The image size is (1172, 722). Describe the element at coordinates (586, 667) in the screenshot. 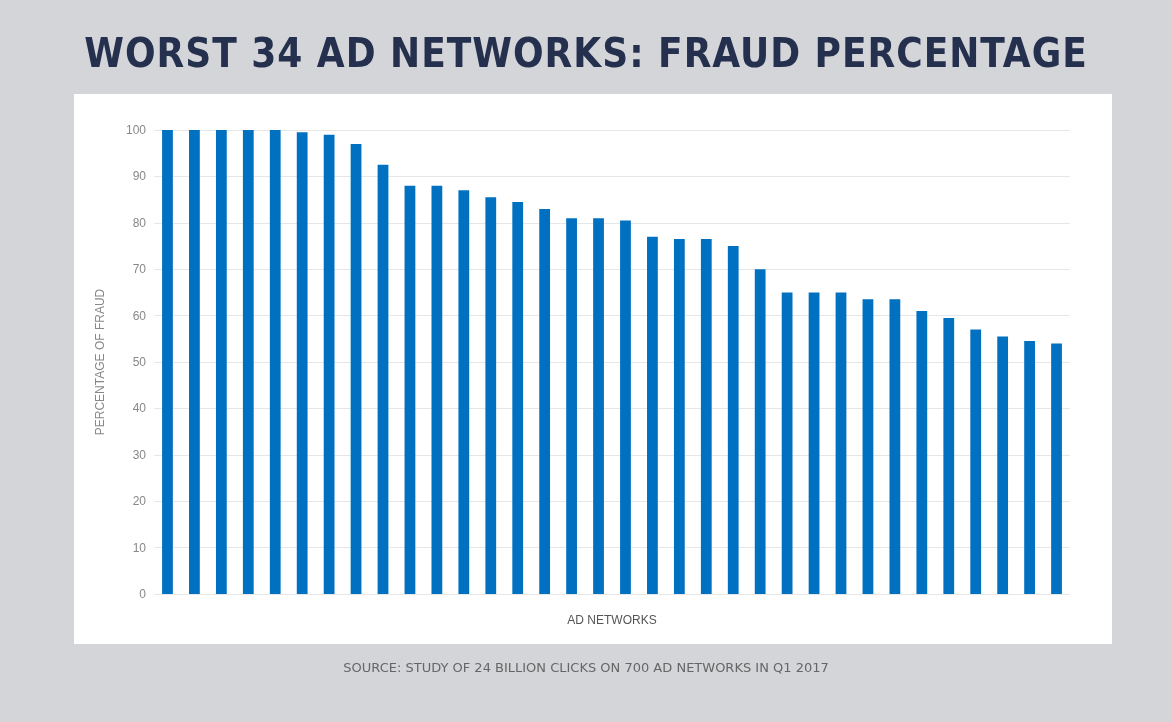

I see `source-note: SOURCE: STUDY OF 24 BILLION CLICKS ON 700 AD NETWORKS IN Q1 2017` at that location.